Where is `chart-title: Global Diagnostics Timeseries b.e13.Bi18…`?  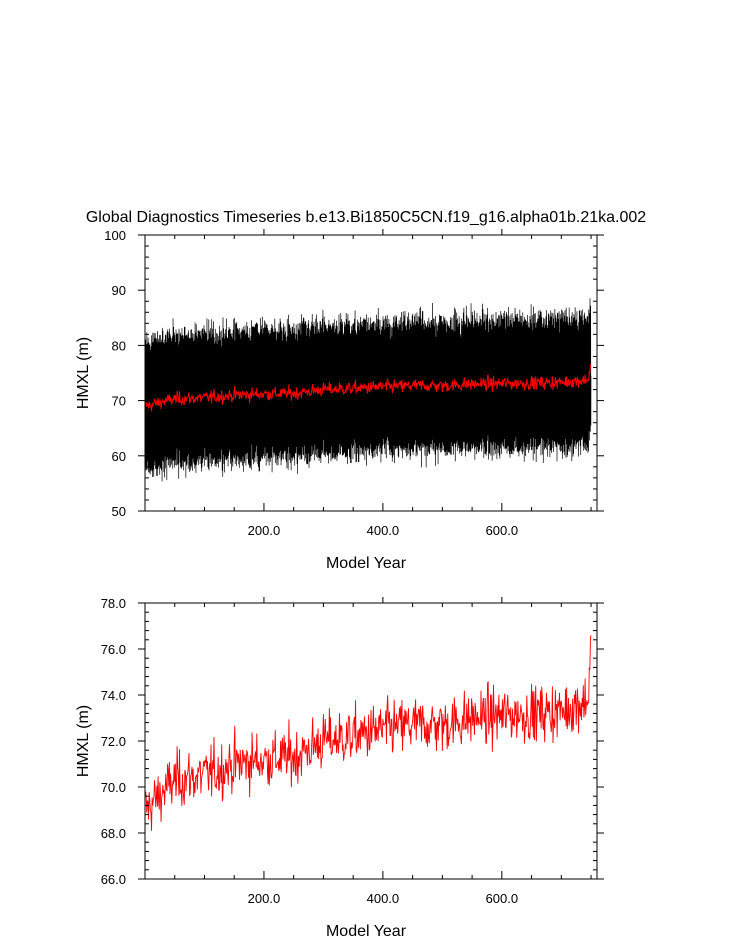 chart-title: Global Diagnostics Timeseries b.e13.Bi18… is located at coordinates (366, 217).